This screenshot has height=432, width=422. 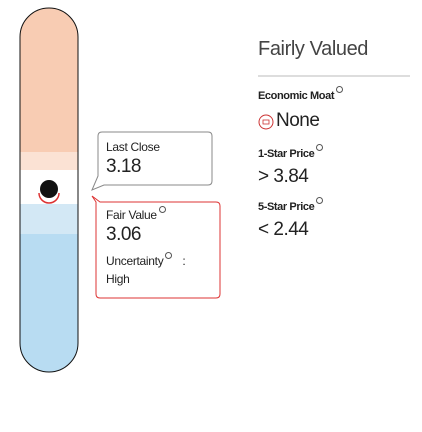 I want to click on five-star-label: 5-Star Price, so click(x=291, y=205).